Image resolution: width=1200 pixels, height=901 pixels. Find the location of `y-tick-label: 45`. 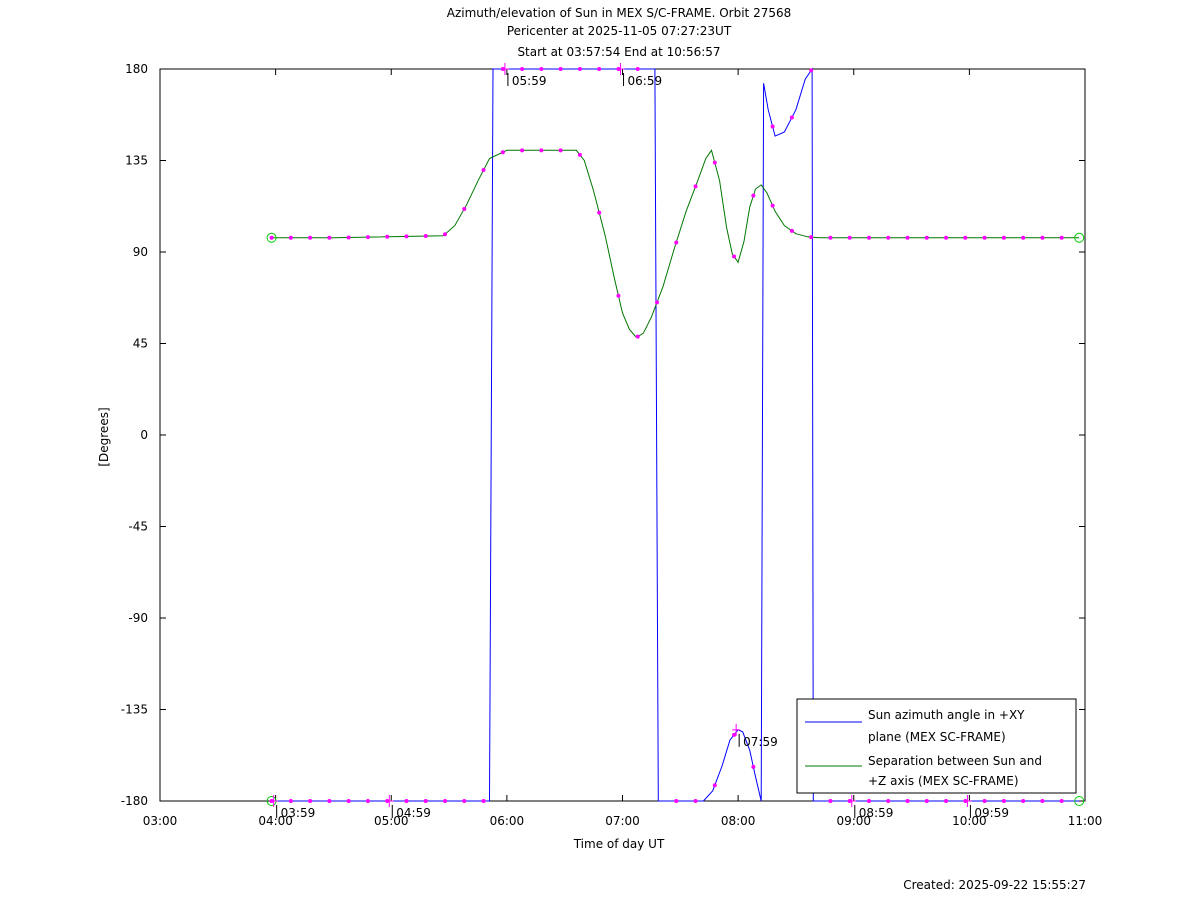

y-tick-label: 45 is located at coordinates (140, 344).